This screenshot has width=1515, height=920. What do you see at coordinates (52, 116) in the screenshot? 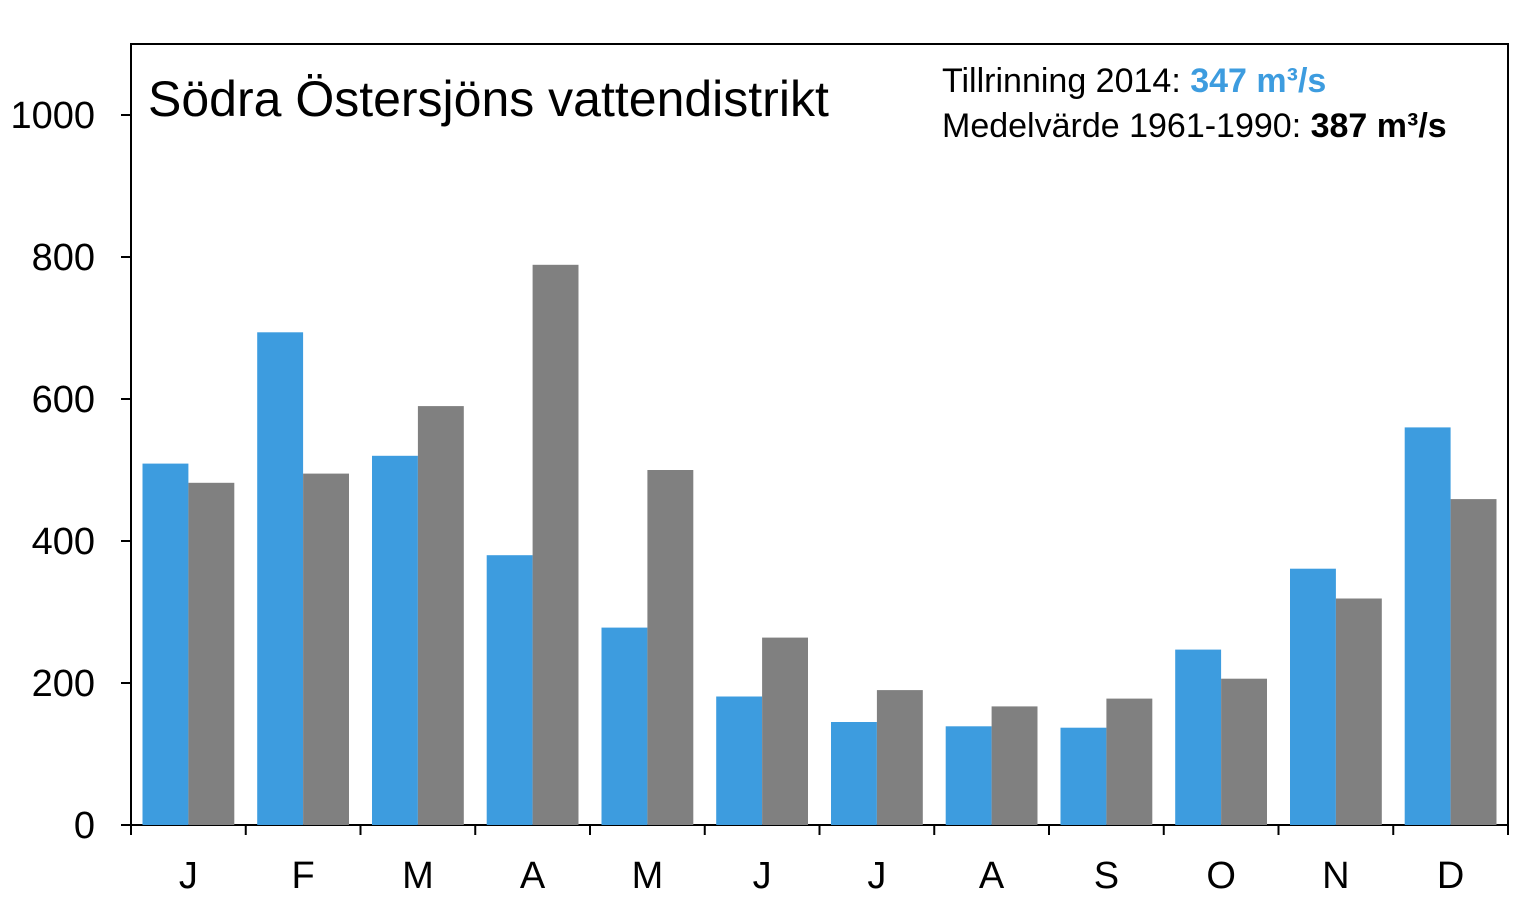
I see `y-tick-label-6: 1000` at bounding box center [52, 116].